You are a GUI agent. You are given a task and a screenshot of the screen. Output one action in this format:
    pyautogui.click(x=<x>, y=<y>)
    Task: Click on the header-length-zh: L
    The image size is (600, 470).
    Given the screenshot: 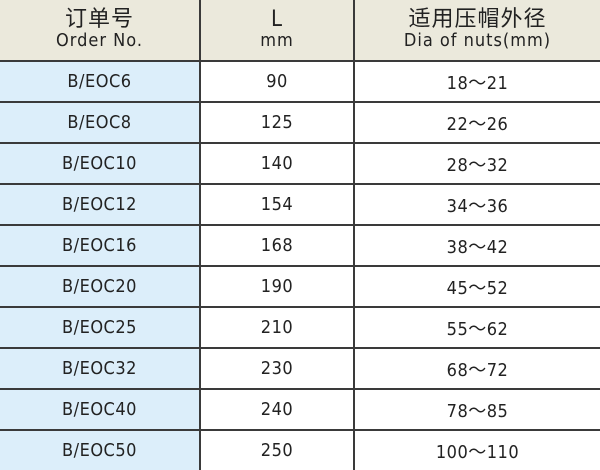 What is the action you would take?
    pyautogui.click(x=277, y=19)
    